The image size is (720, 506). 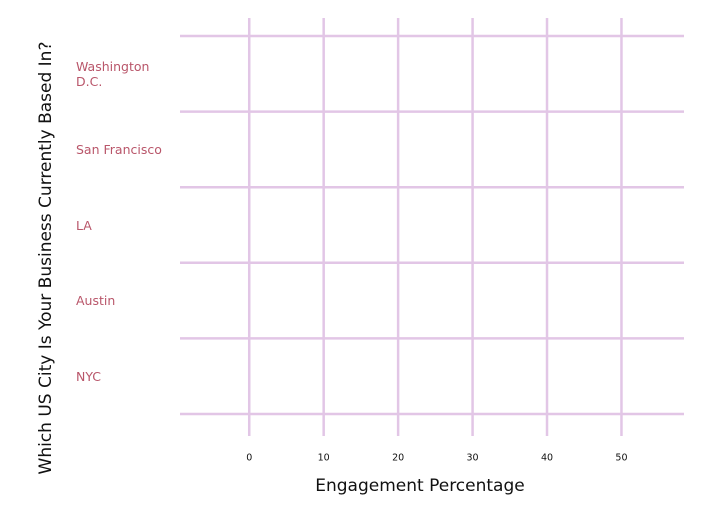 I want to click on y-label-box: Washington D.C., so click(x=126, y=74).